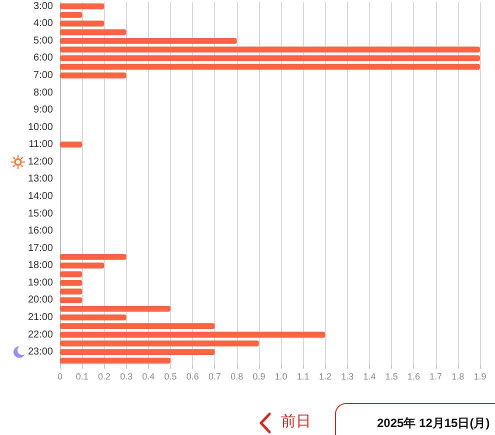 The width and height of the screenshot is (495, 435). Describe the element at coordinates (480, 377) in the screenshot. I see `x-tick-label: 1.9` at that location.